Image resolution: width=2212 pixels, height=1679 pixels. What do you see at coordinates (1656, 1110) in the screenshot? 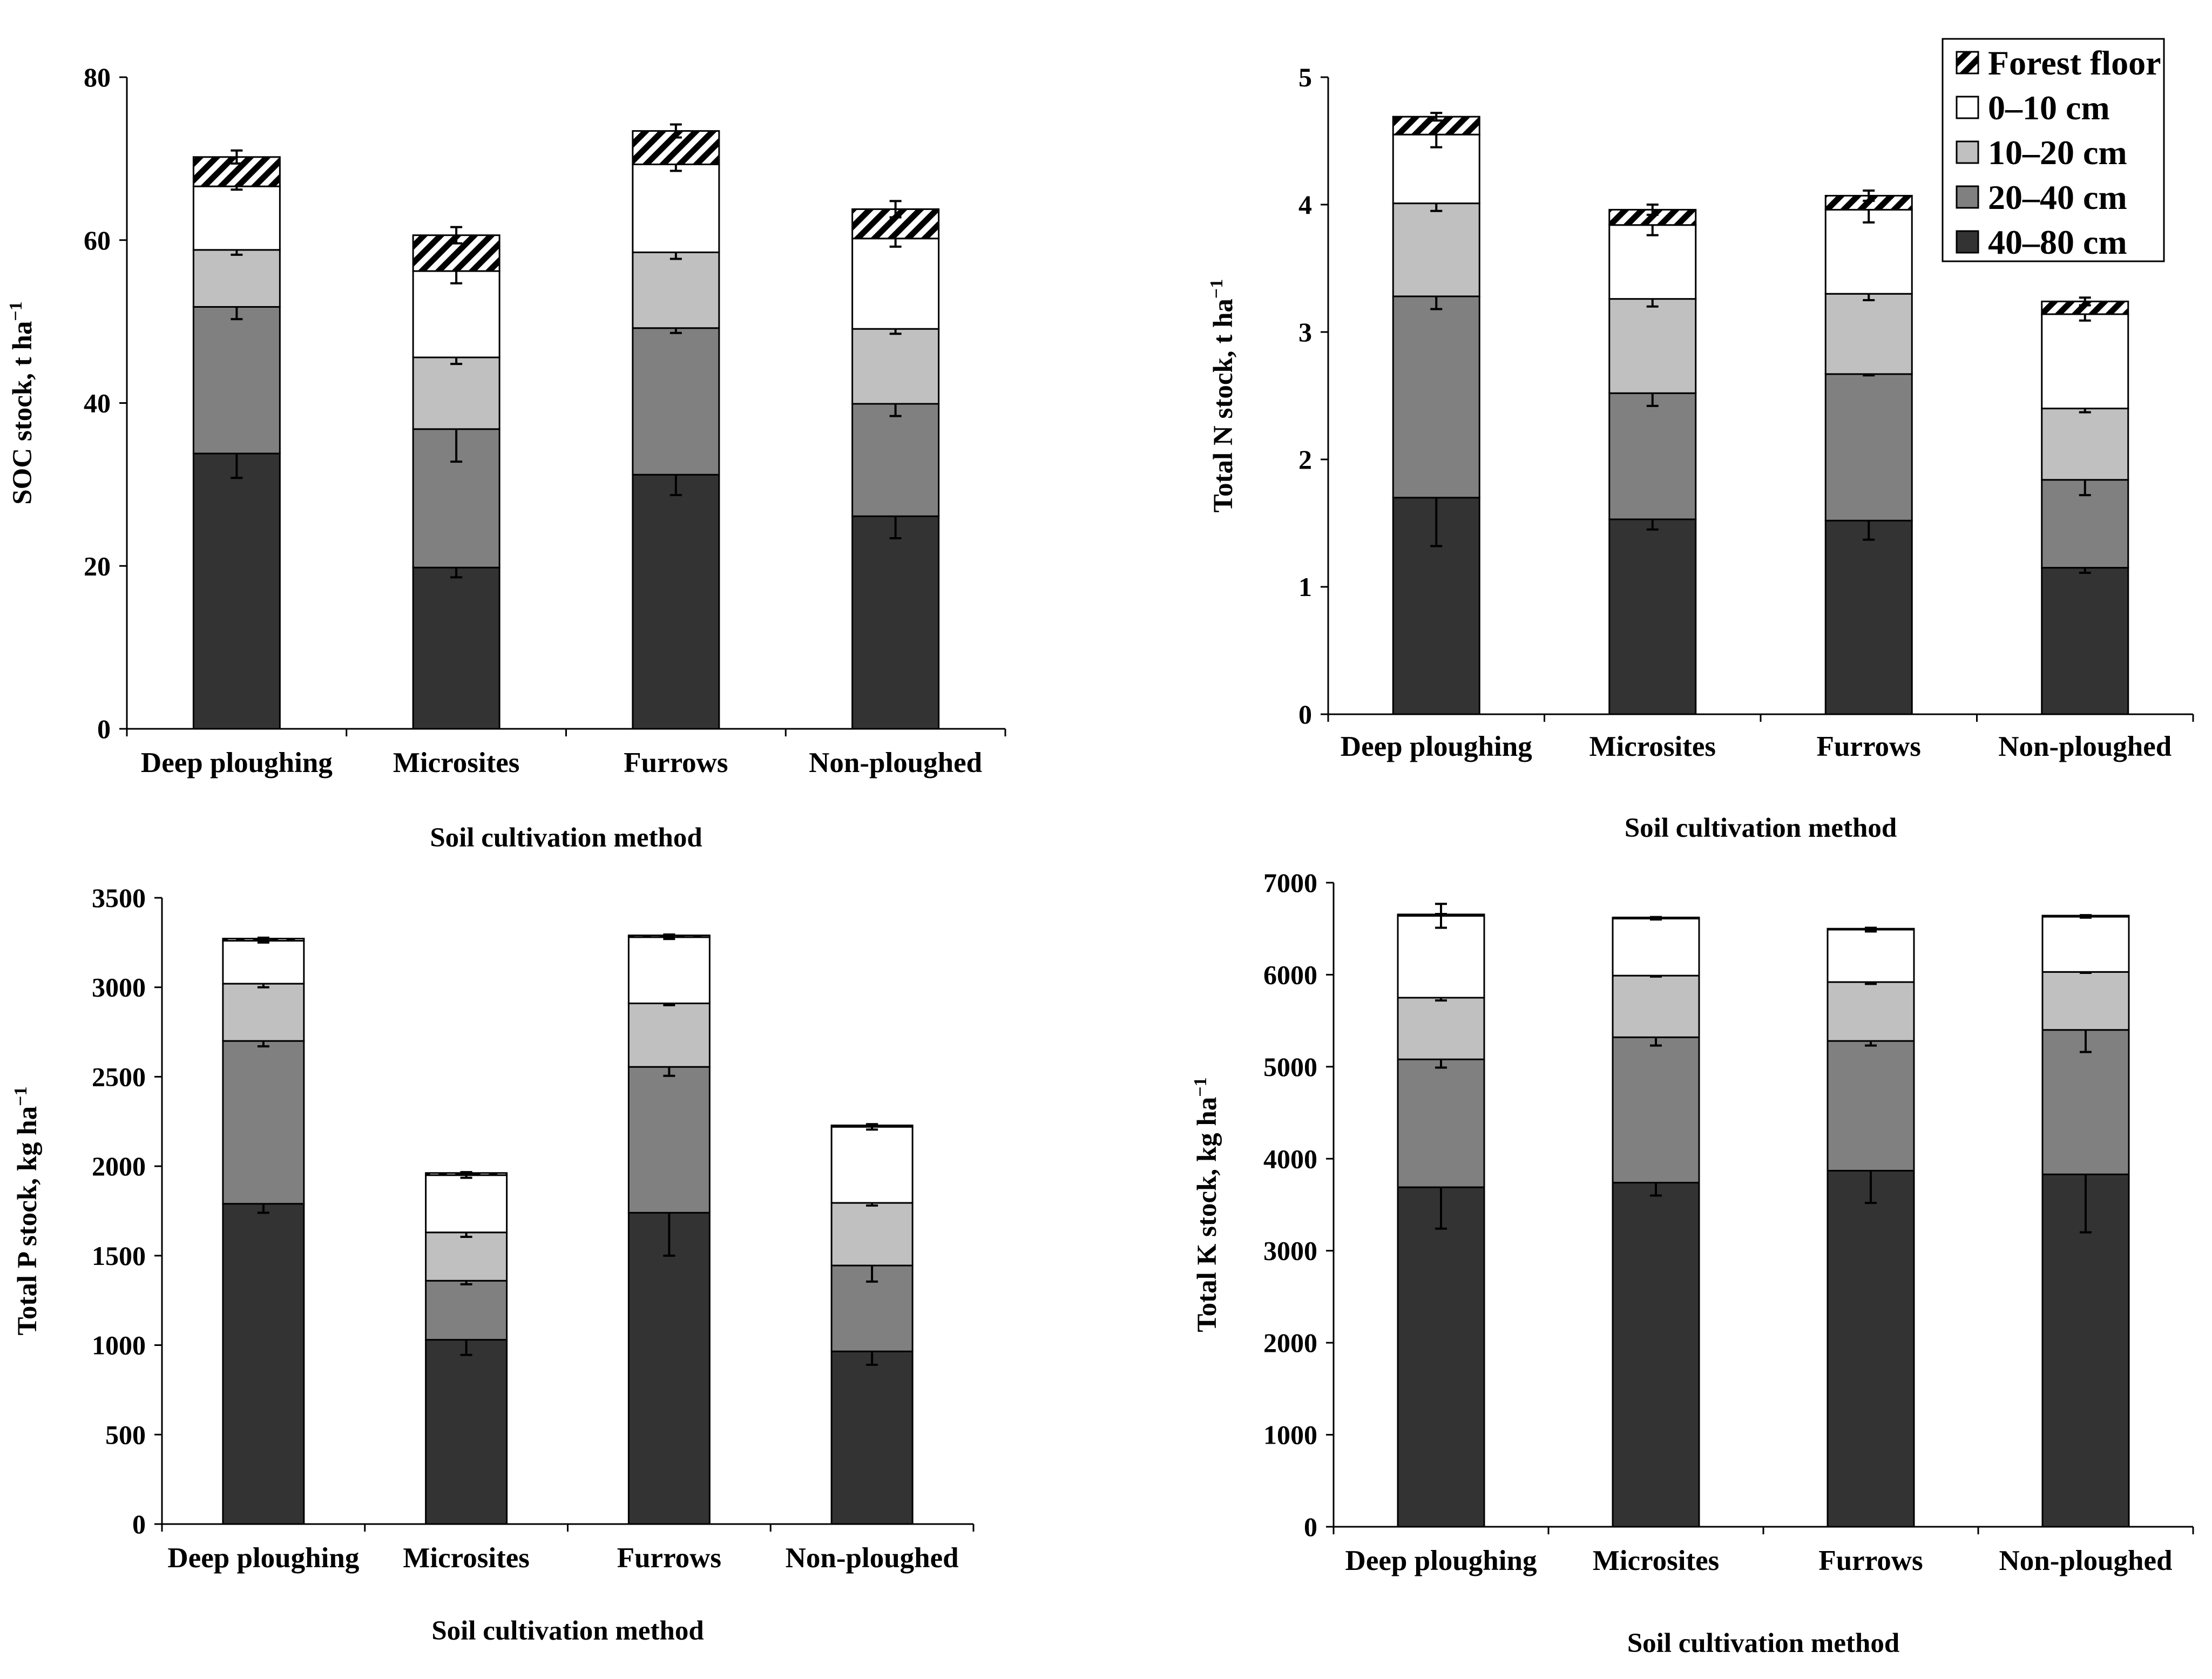
I see `bar-k-microsites-20-40-cm` at bounding box center [1656, 1110].